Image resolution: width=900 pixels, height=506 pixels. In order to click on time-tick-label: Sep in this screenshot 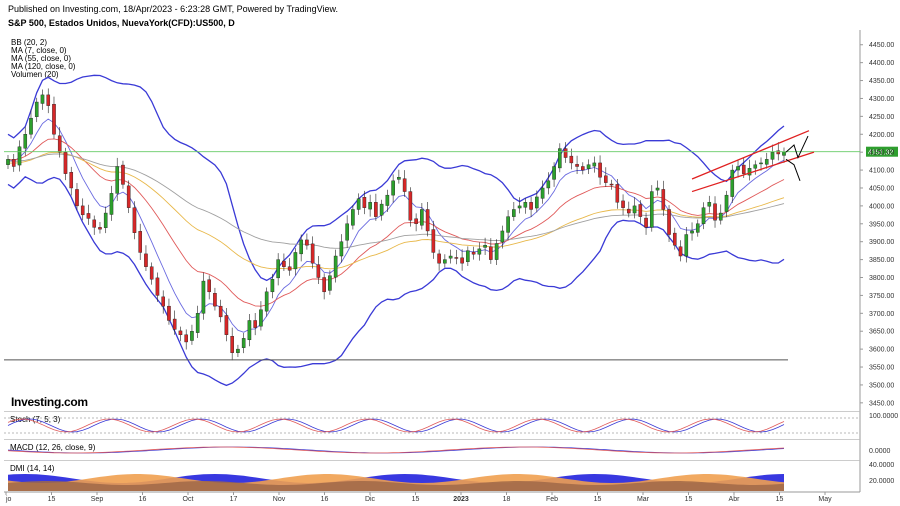, I will do `click(97, 499)`.